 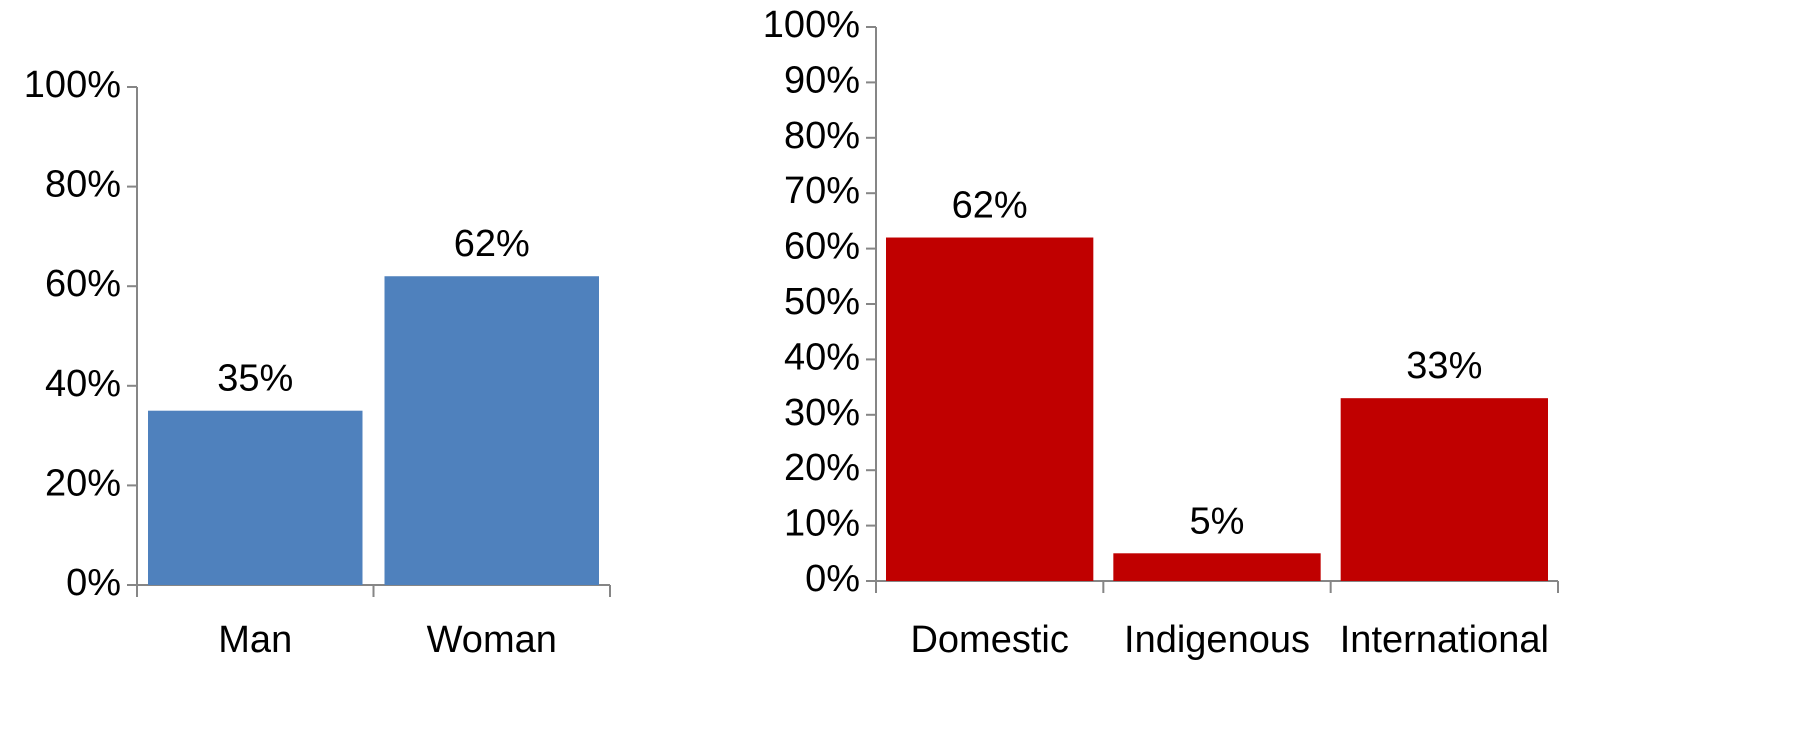 I want to click on x-category-label: Man, so click(x=255, y=640).